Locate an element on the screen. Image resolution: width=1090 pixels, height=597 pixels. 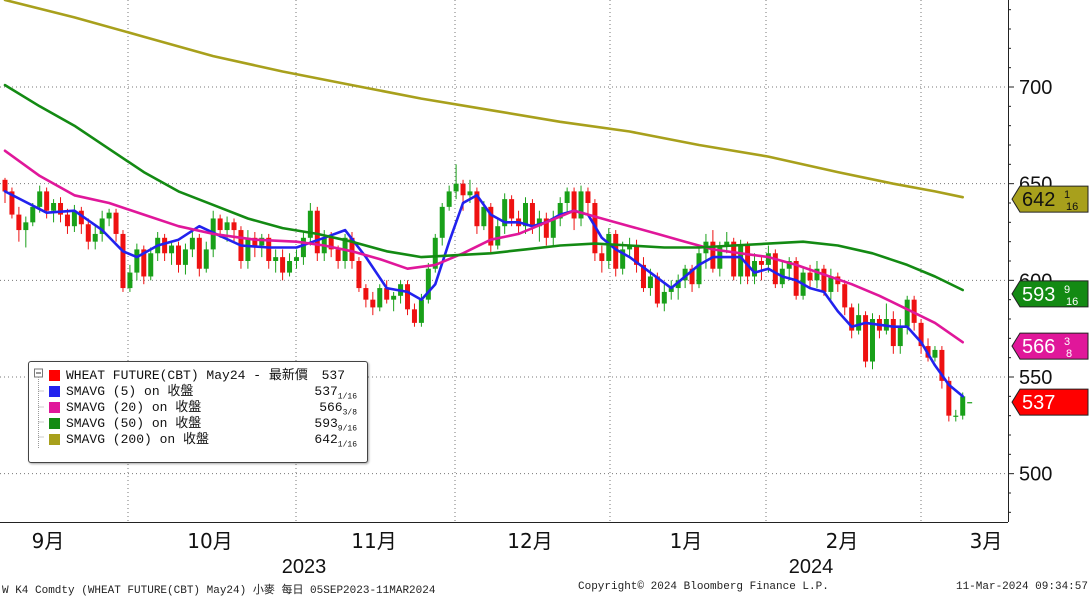
price-tag-value: 566 is located at coordinates (1038, 347).